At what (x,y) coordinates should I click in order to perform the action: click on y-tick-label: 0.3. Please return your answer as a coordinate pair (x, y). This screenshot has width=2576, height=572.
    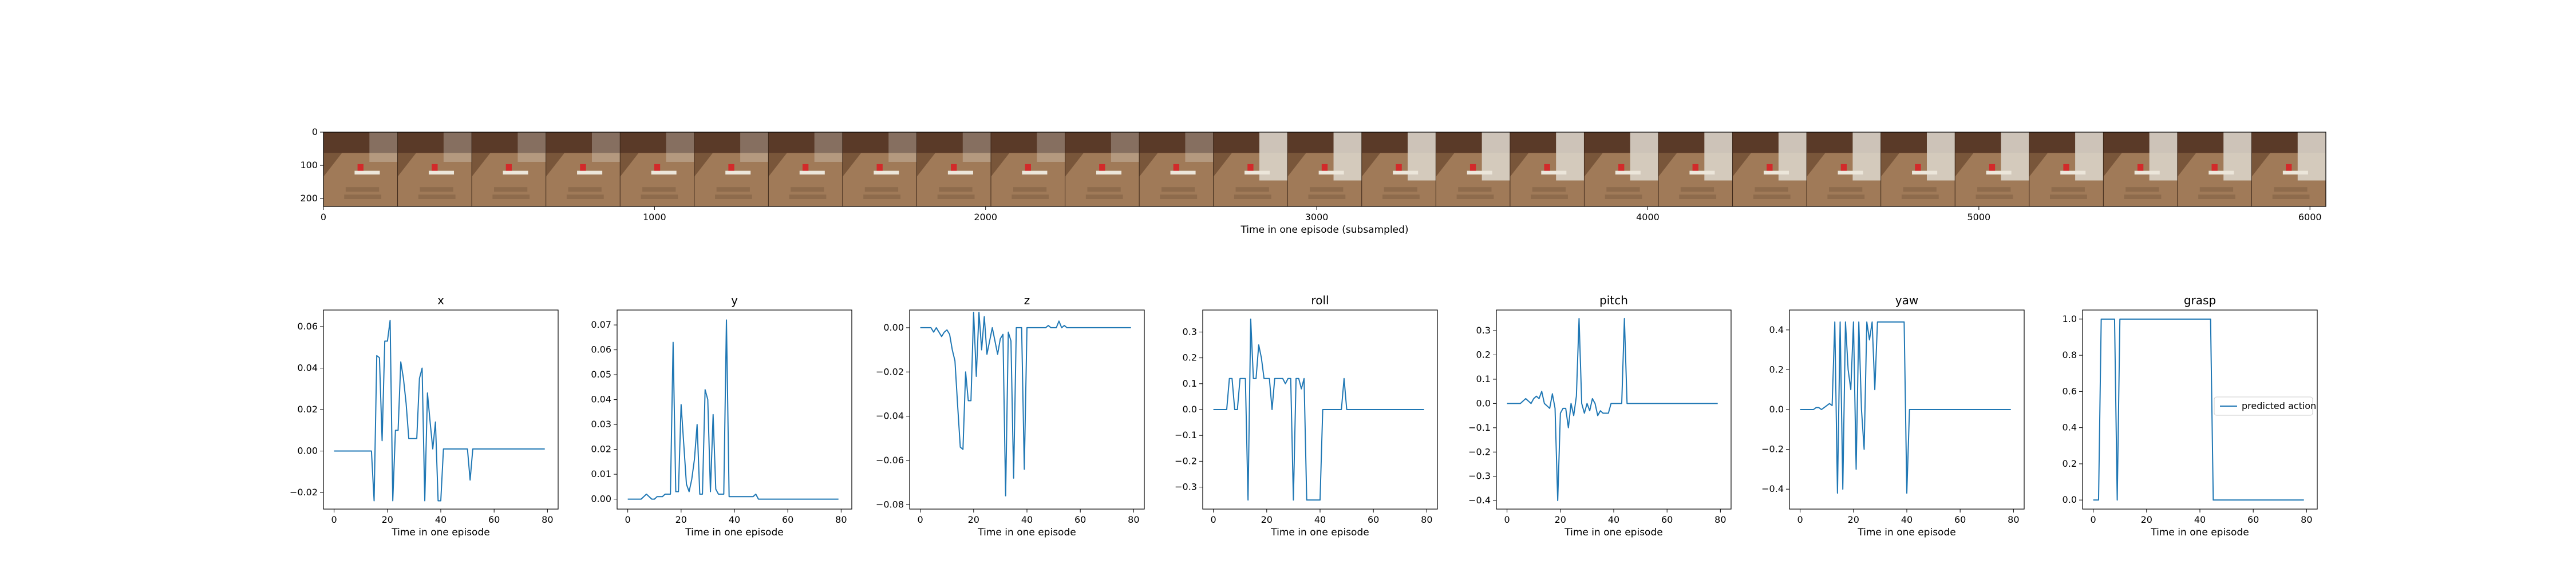
    Looking at the image, I should click on (1190, 331).